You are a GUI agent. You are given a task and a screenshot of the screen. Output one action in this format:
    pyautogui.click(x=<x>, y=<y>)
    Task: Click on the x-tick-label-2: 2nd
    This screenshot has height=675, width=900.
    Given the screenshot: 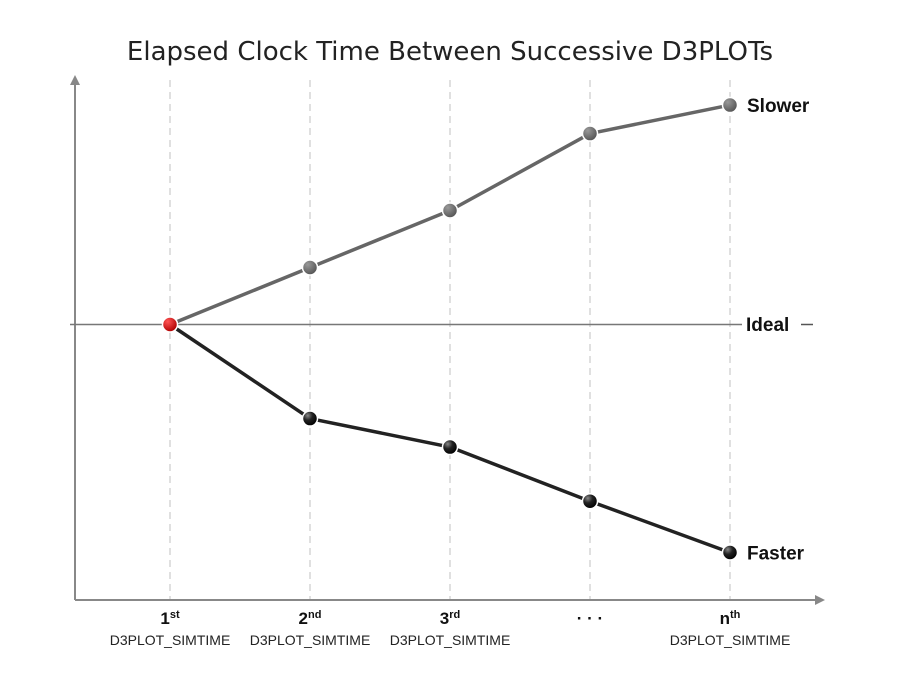 What is the action you would take?
    pyautogui.click(x=310, y=618)
    